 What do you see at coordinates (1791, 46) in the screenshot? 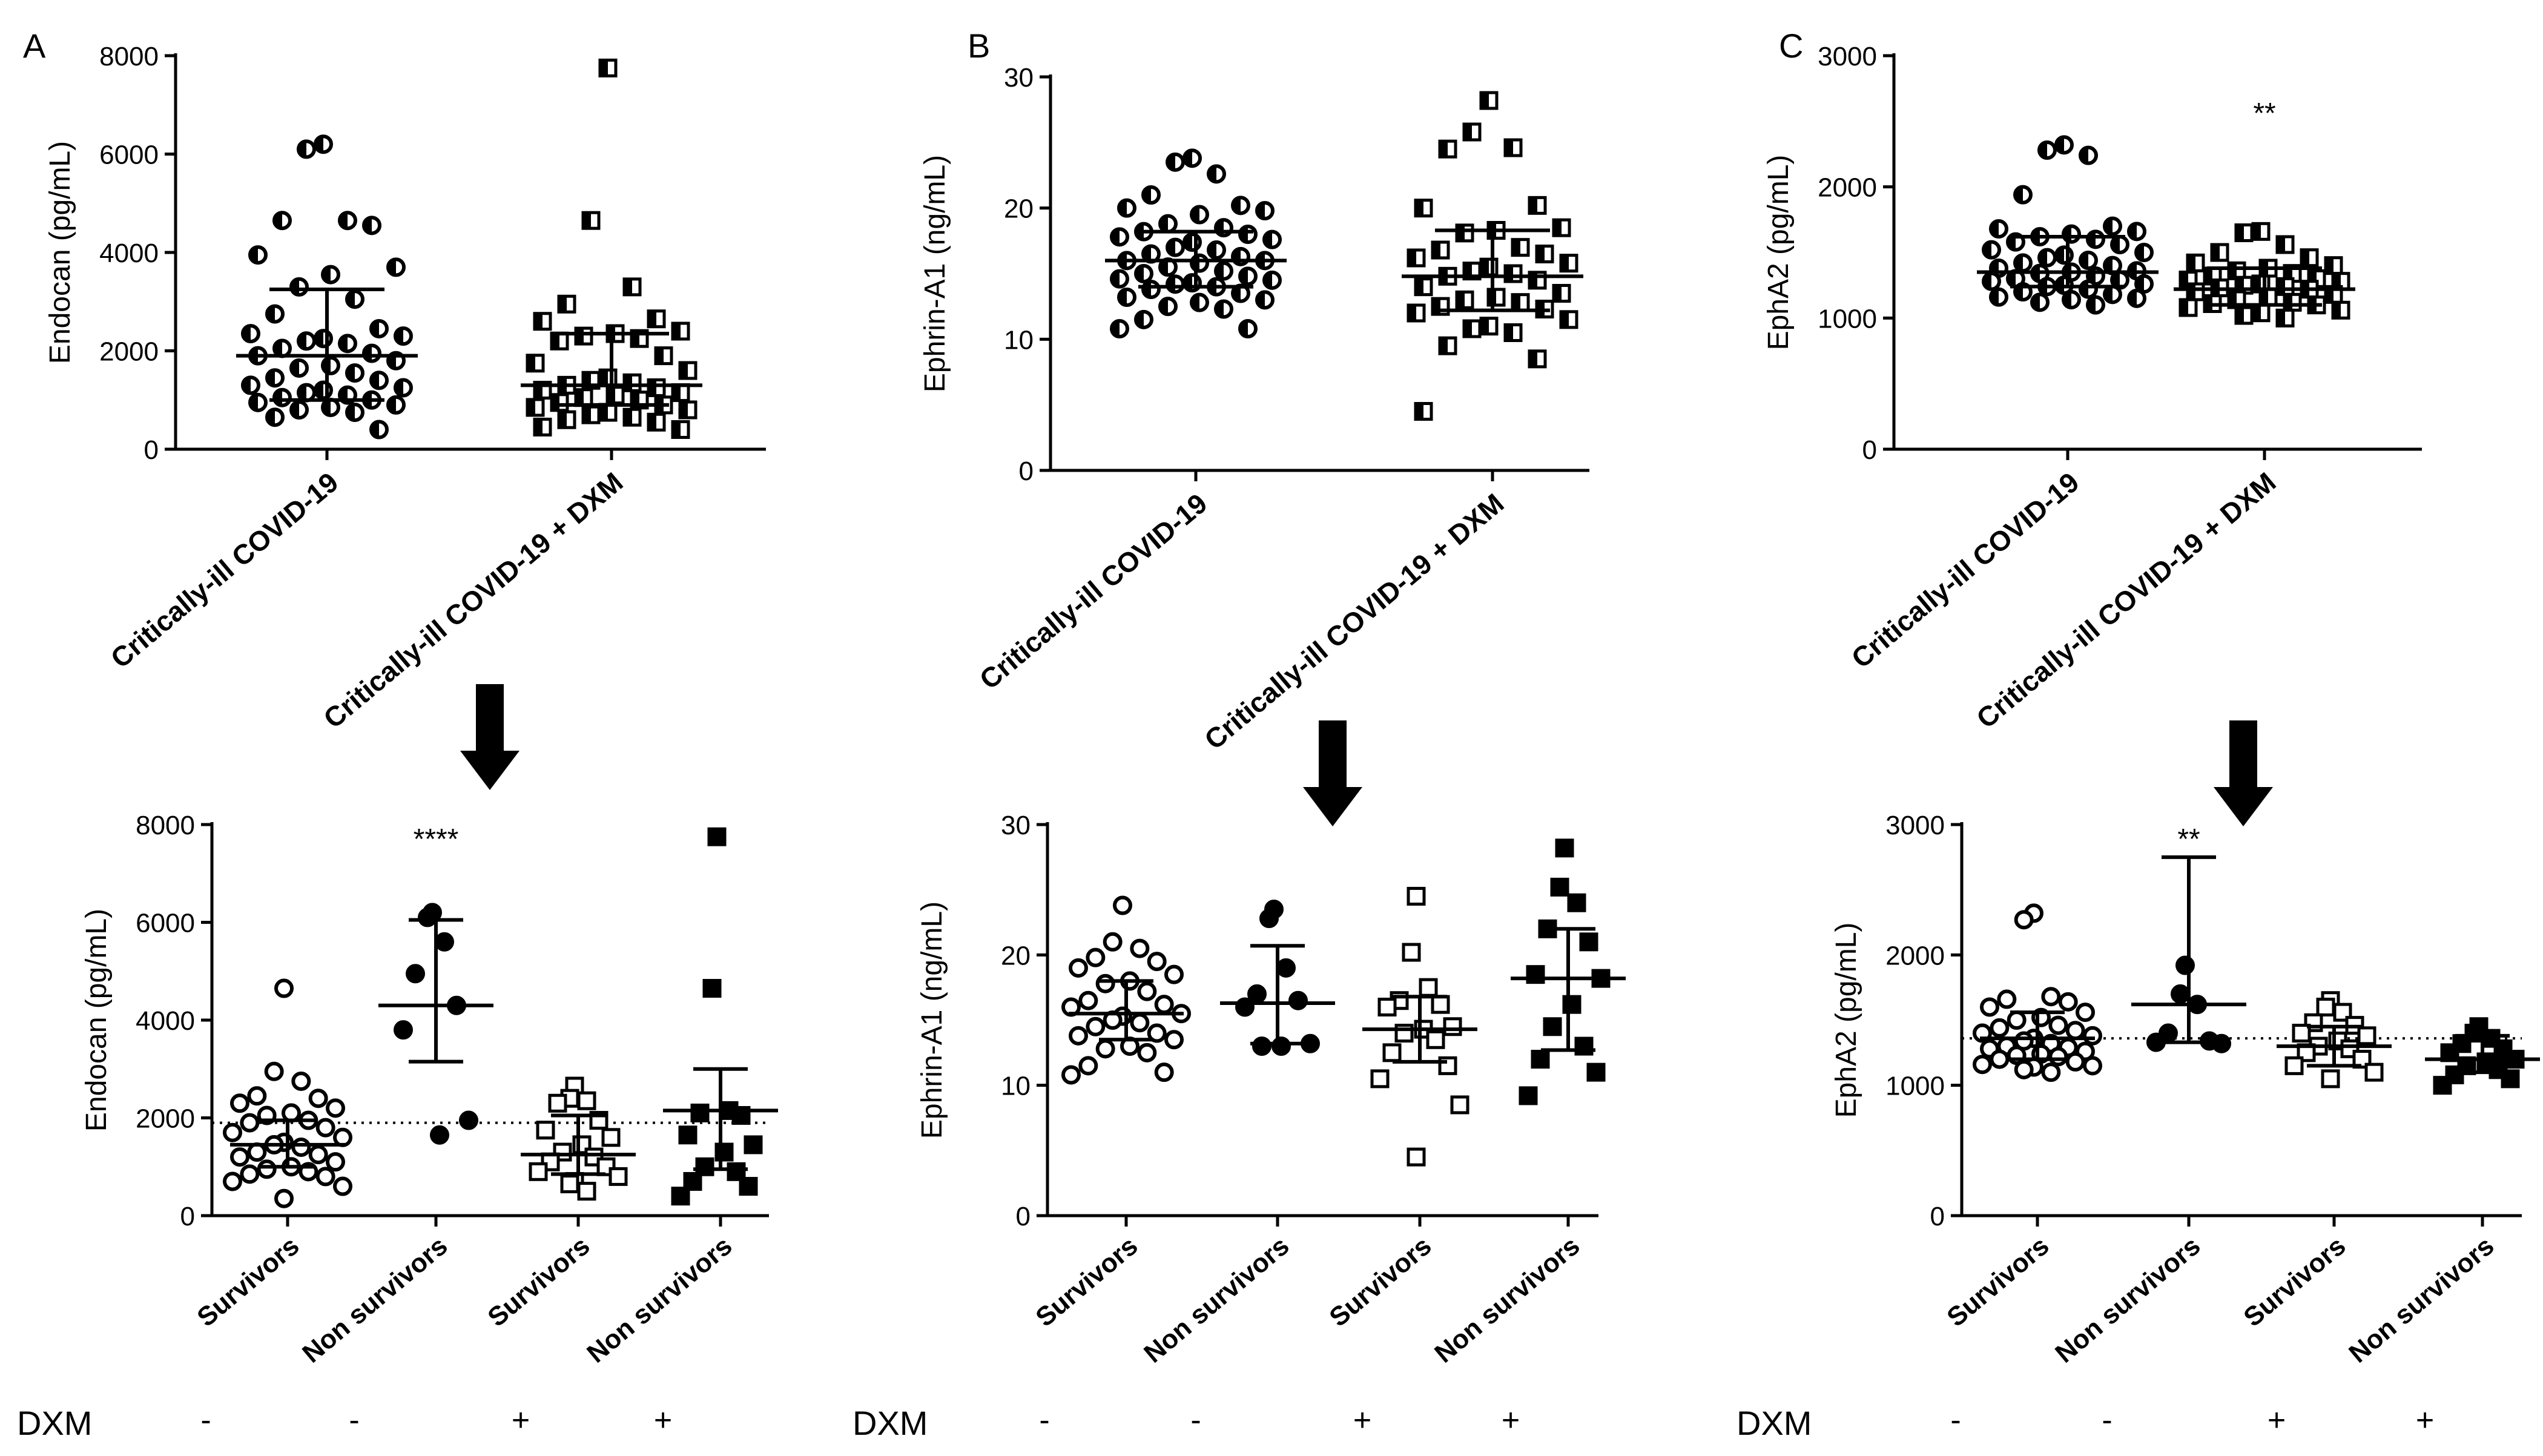
I see `panel-label-c: C` at bounding box center [1791, 46].